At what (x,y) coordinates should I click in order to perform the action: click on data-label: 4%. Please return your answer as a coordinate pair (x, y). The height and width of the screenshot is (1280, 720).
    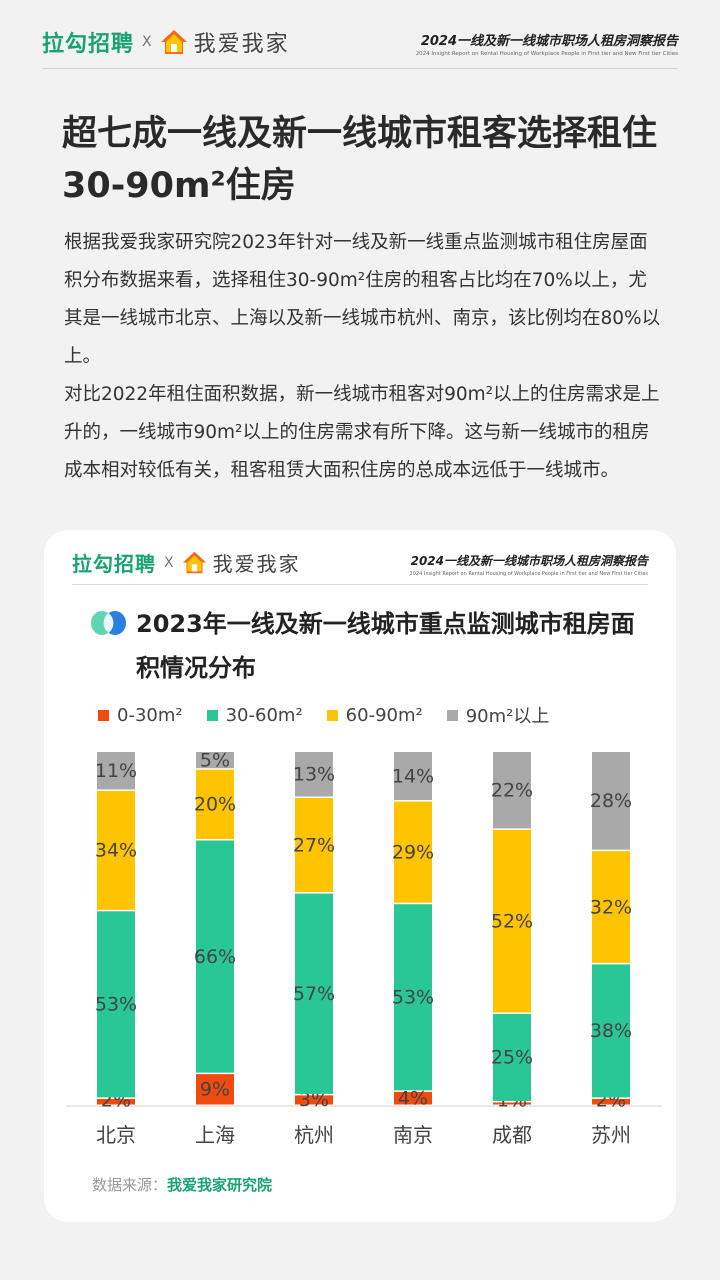
    Looking at the image, I should click on (413, 1098).